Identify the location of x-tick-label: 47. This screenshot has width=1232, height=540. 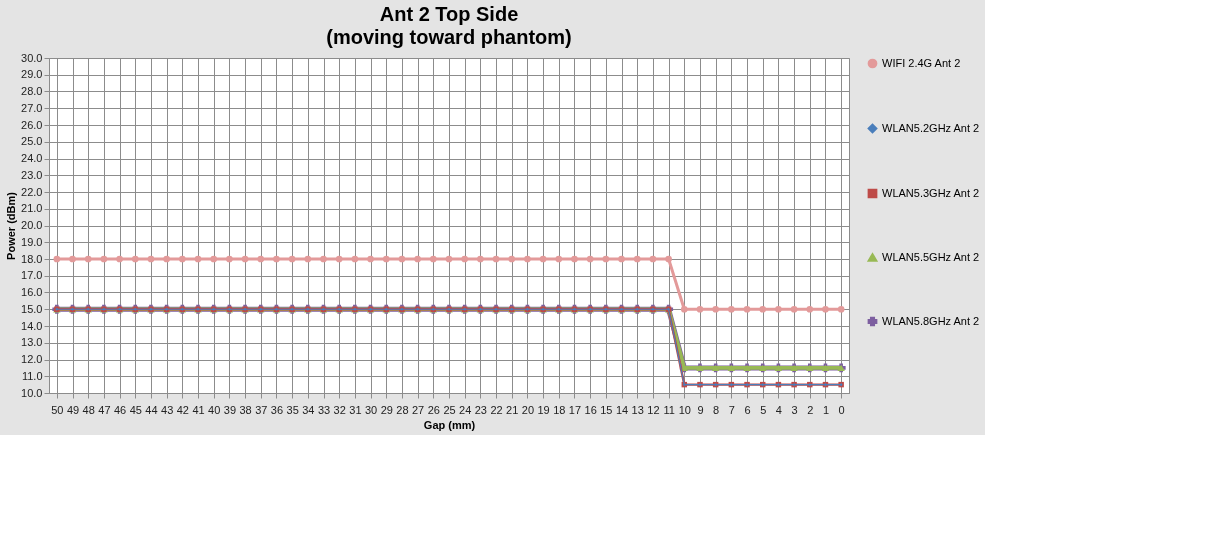
(104, 409).